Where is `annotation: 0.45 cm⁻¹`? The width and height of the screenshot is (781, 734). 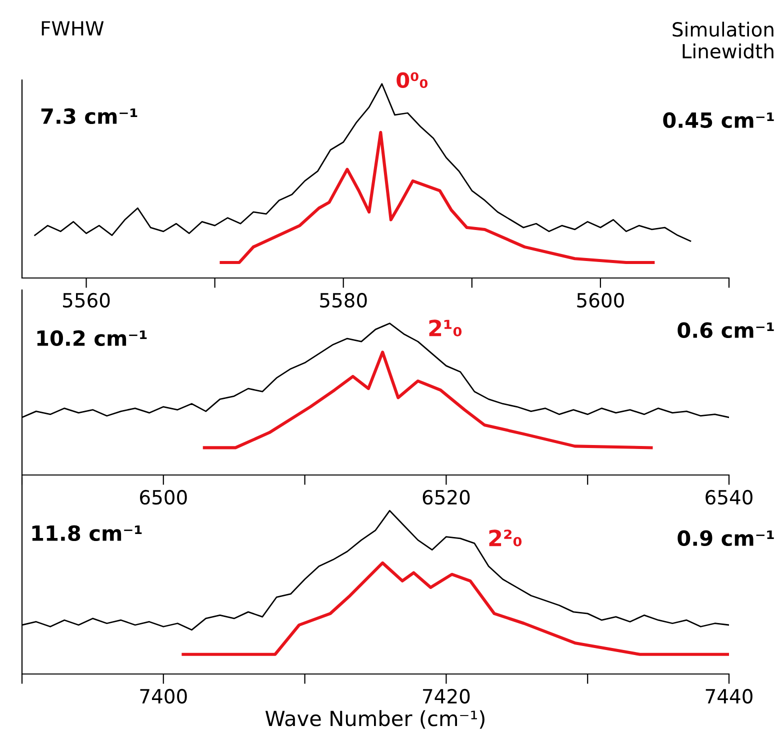
annotation: 0.45 cm⁻¹ is located at coordinates (718, 120).